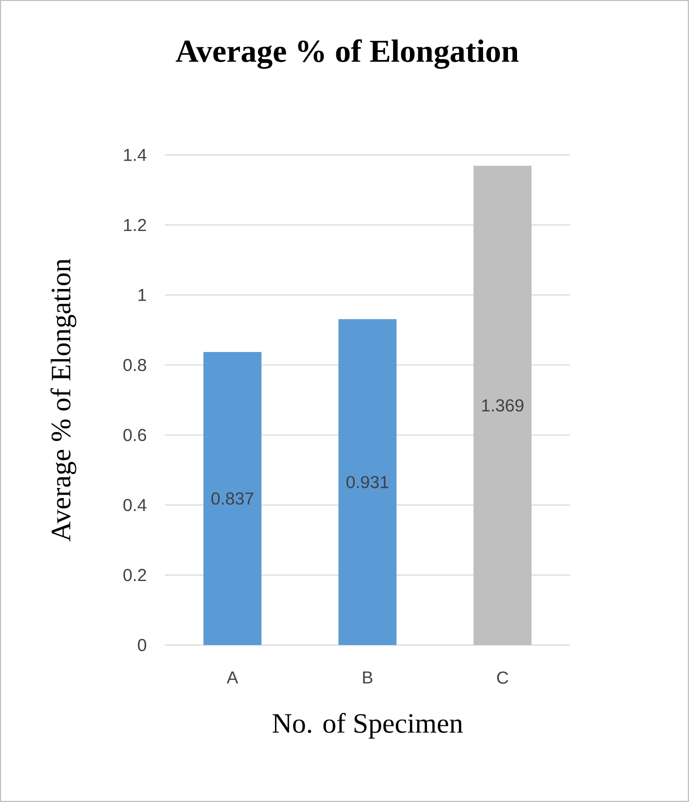  What do you see at coordinates (134, 435) in the screenshot?
I see `y-tick-label: 0.6` at bounding box center [134, 435].